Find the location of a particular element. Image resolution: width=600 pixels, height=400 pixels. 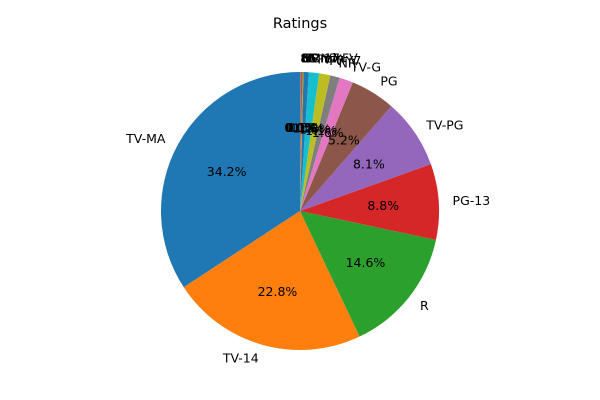

slice-percent-label: 1.3% is located at coordinates (315, 128).